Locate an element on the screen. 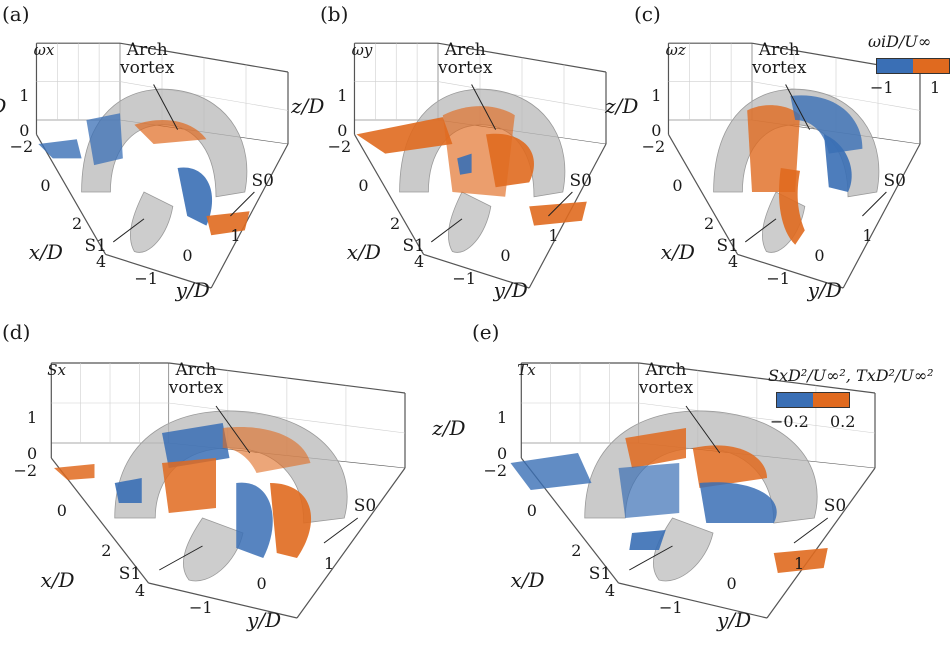 This screenshot has height=654, width=952. panel-label: (c) is located at coordinates (647, 14).